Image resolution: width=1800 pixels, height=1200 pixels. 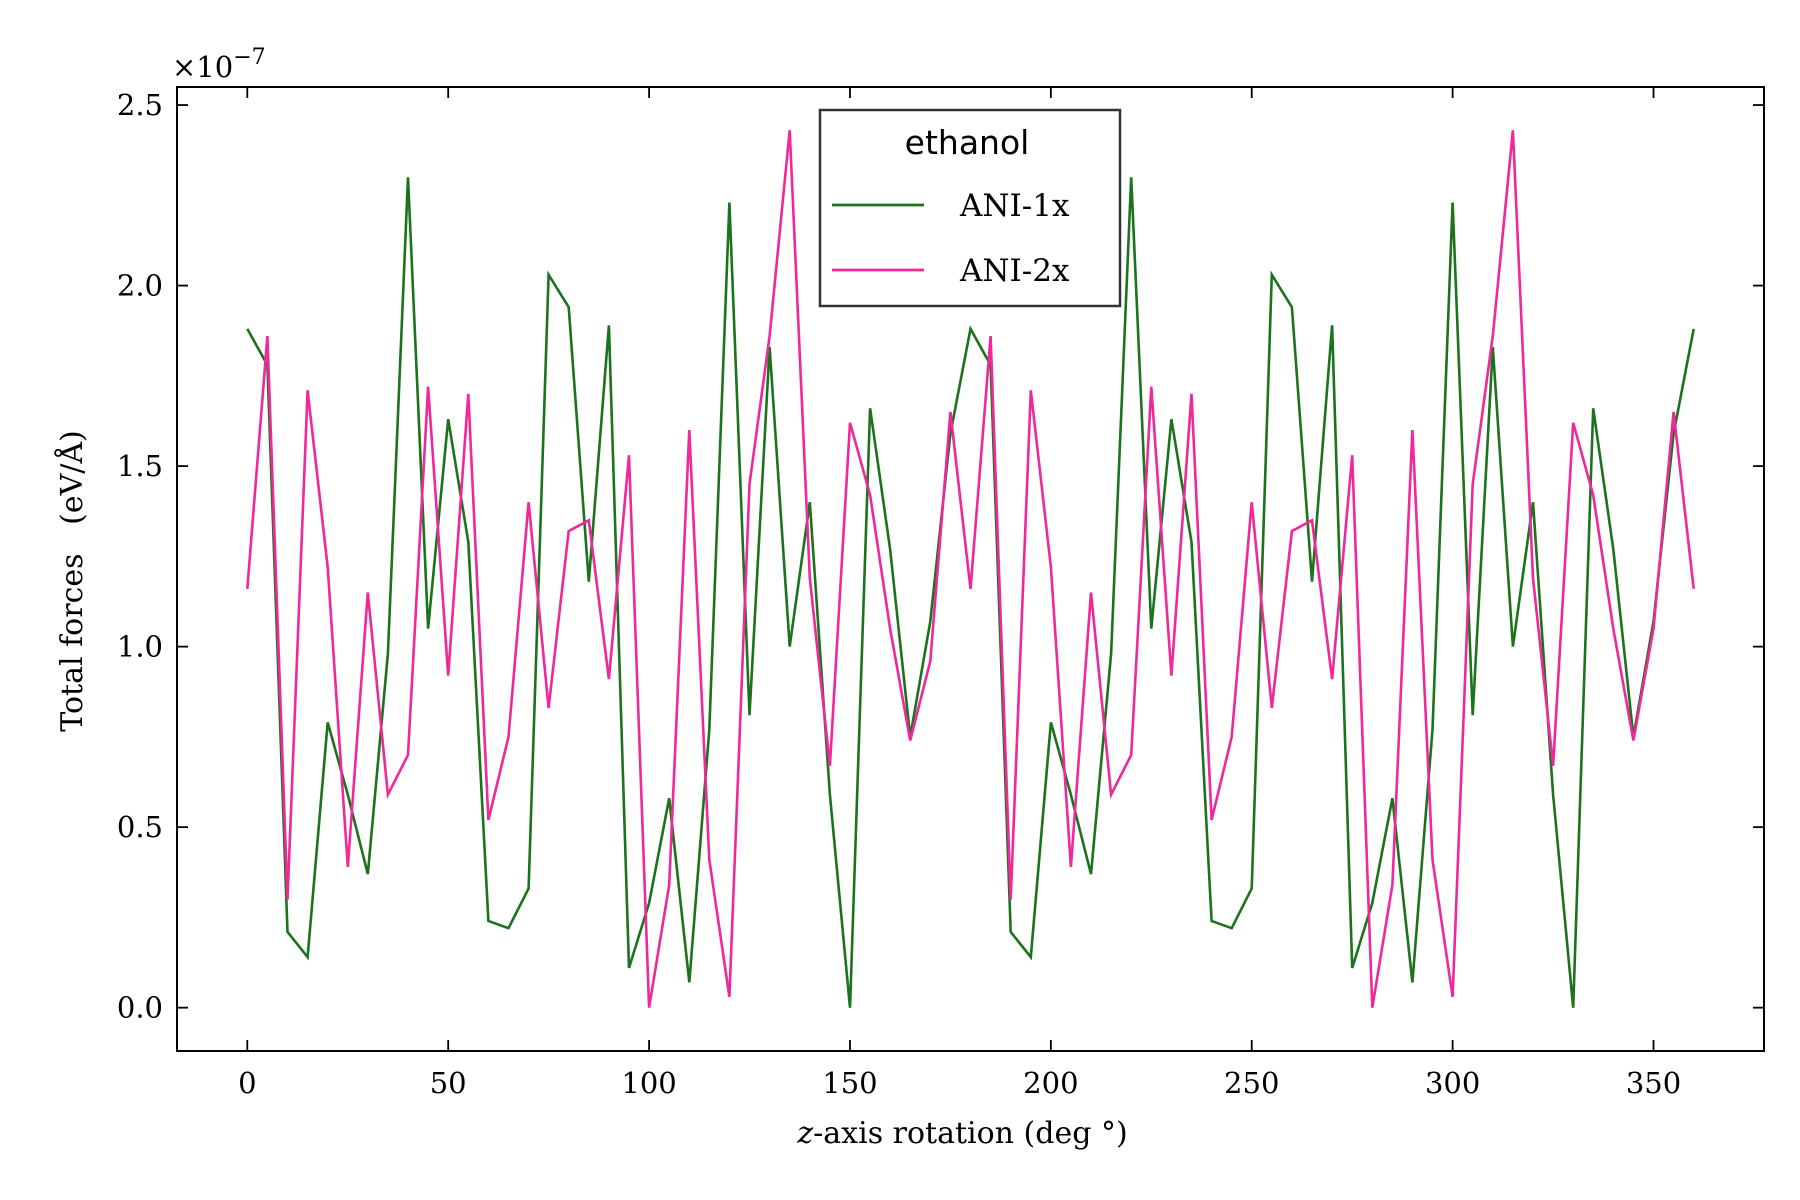 What do you see at coordinates (648, 1083) in the screenshot?
I see `x-tick-label: 100` at bounding box center [648, 1083].